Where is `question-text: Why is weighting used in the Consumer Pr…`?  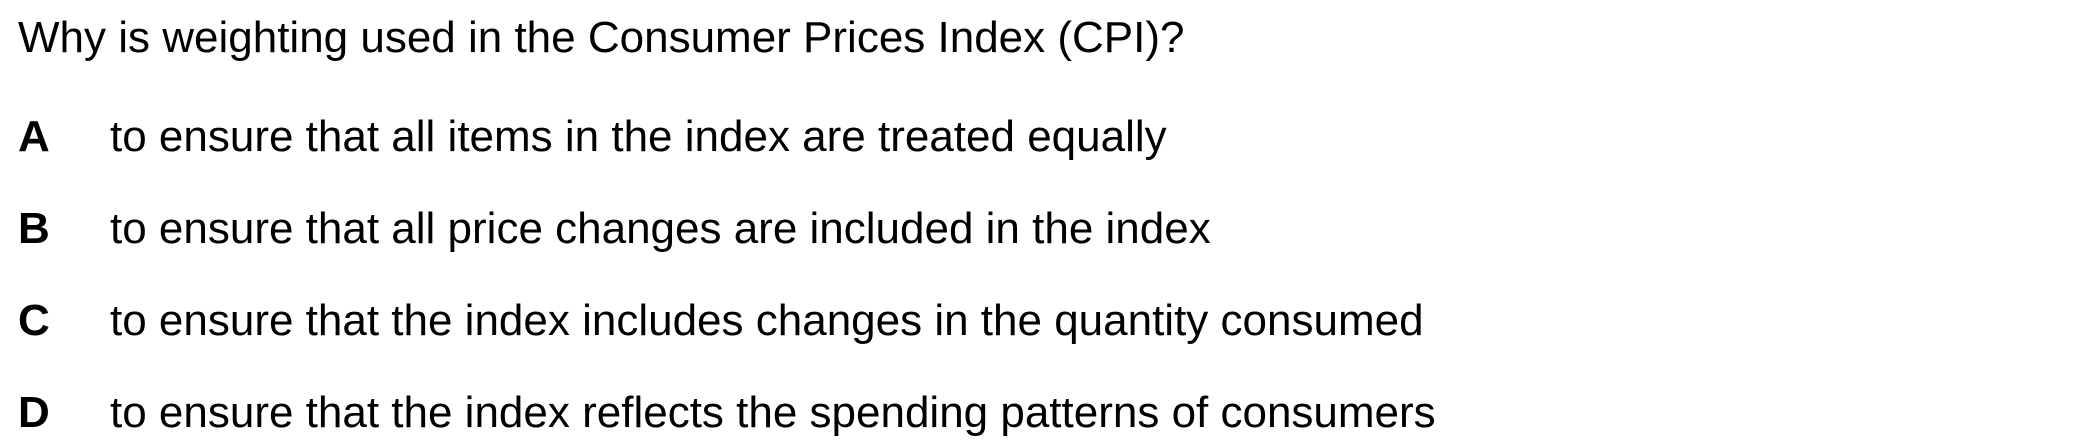
question-text: Why is weighting used in the Consumer Pr… is located at coordinates (601, 37).